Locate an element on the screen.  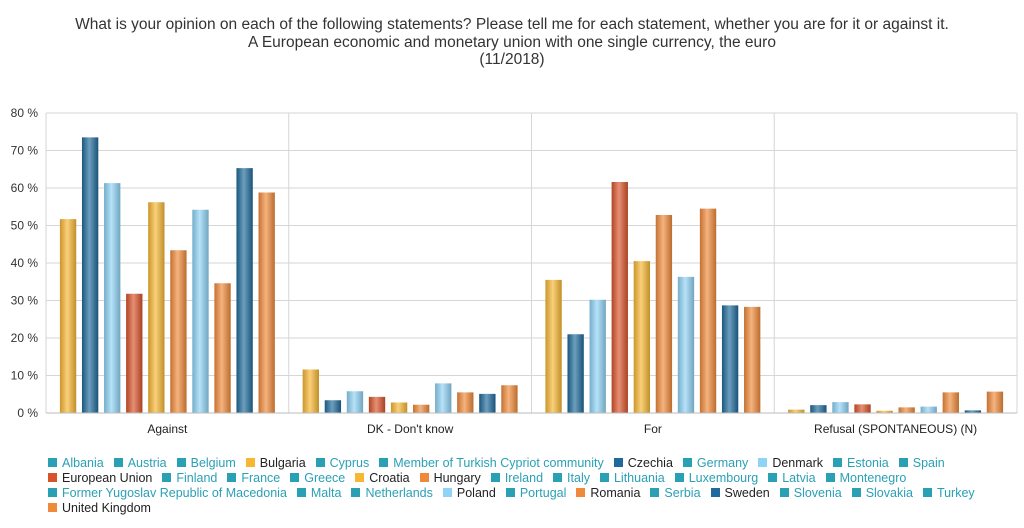
legend-item: Luxembourg is located at coordinates (716, 478).